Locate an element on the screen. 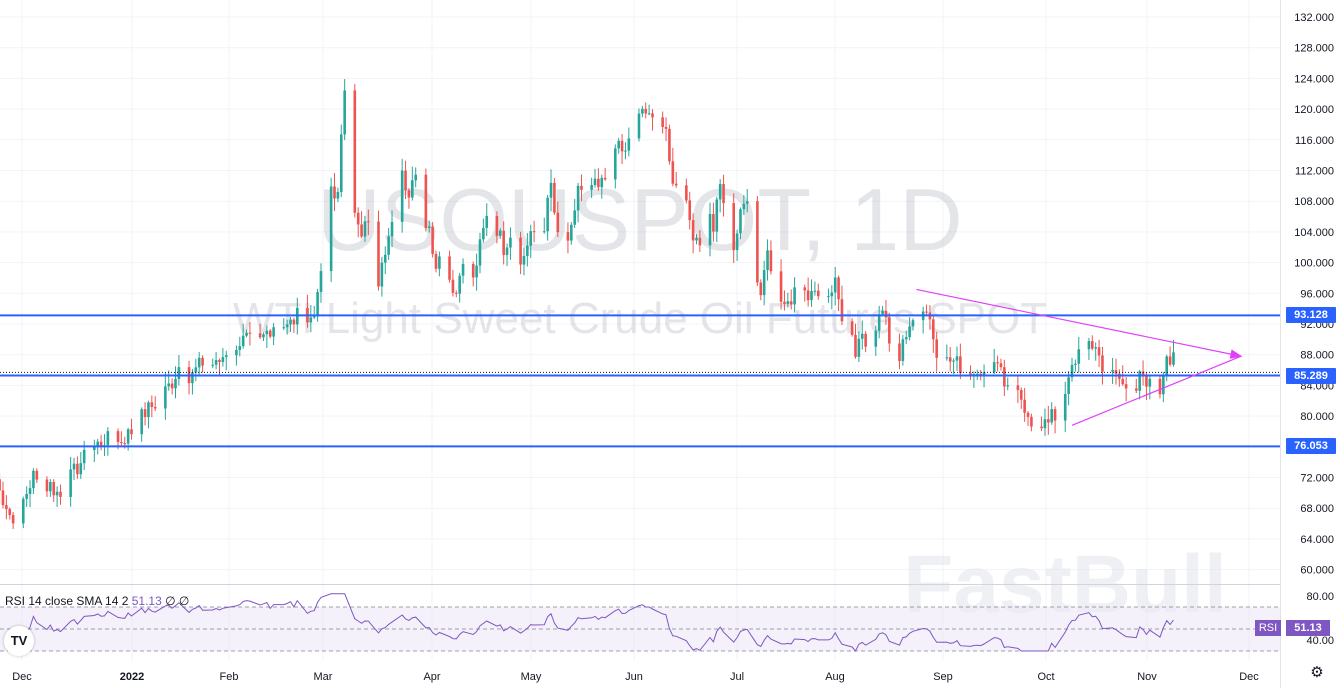  price-tick-label: 100.000 is located at coordinates (1314, 264).